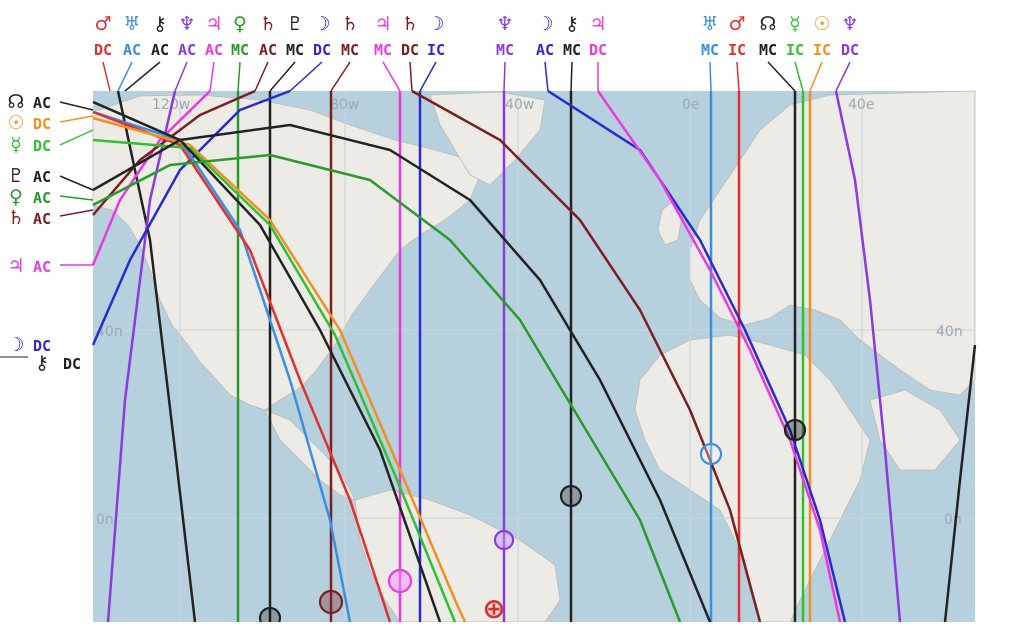 The width and height of the screenshot is (1024, 626). Describe the element at coordinates (331, 602) in the screenshot. I see `crossing-marker-saturn` at that location.